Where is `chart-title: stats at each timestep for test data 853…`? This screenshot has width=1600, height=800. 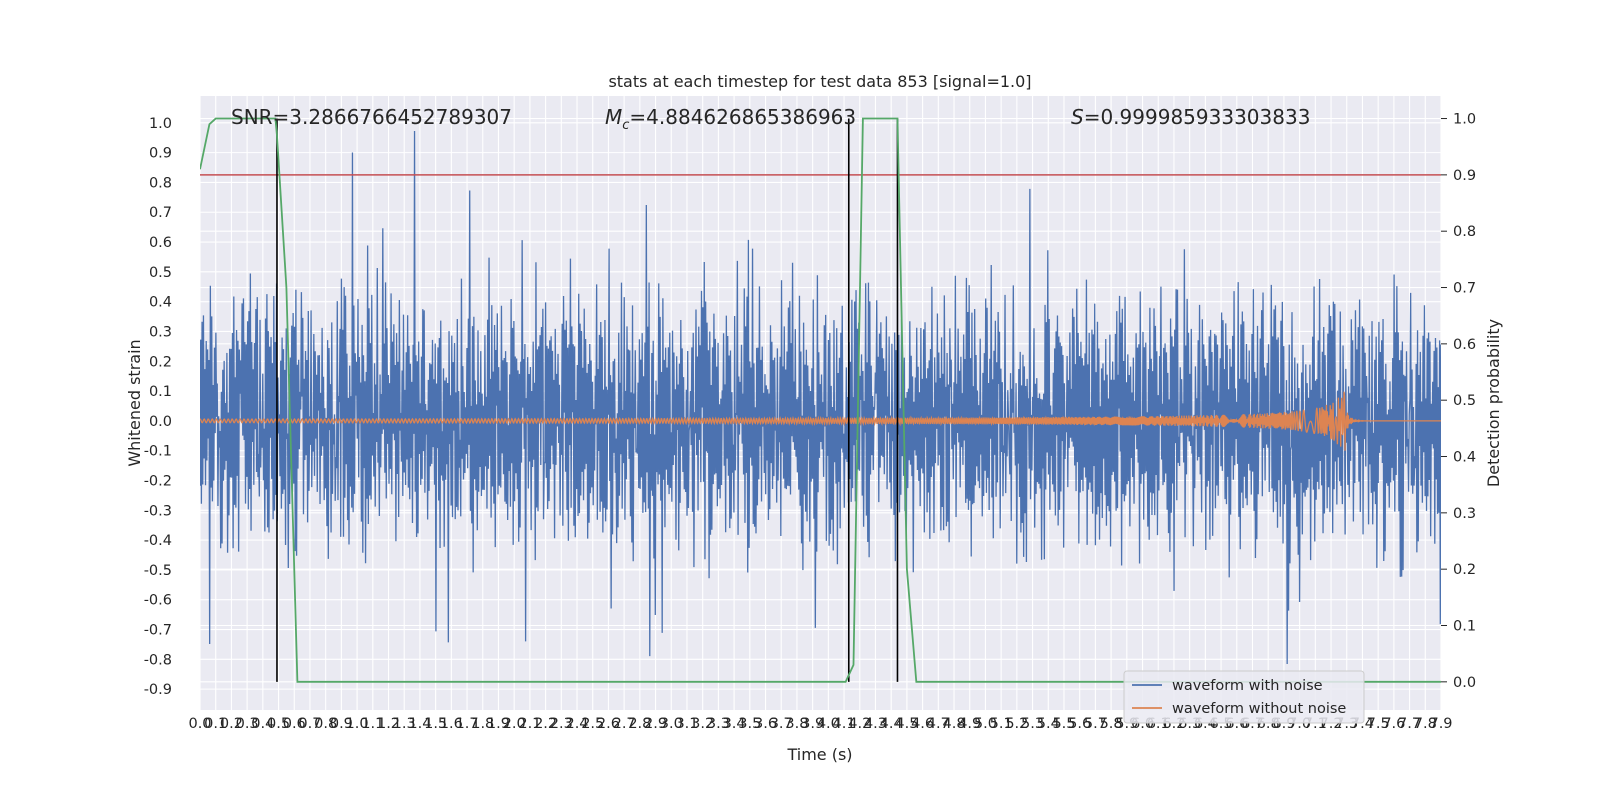
chart-title: stats at each timestep for test data 853… is located at coordinates (819, 81).